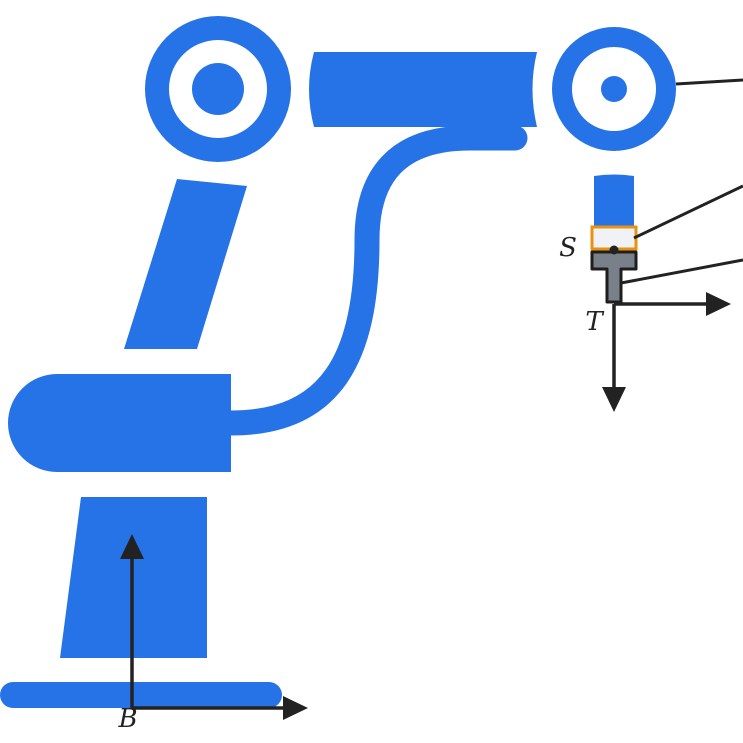 The height and width of the screenshot is (743, 743). I want to click on tool-frame-axes, so click(666, 352).